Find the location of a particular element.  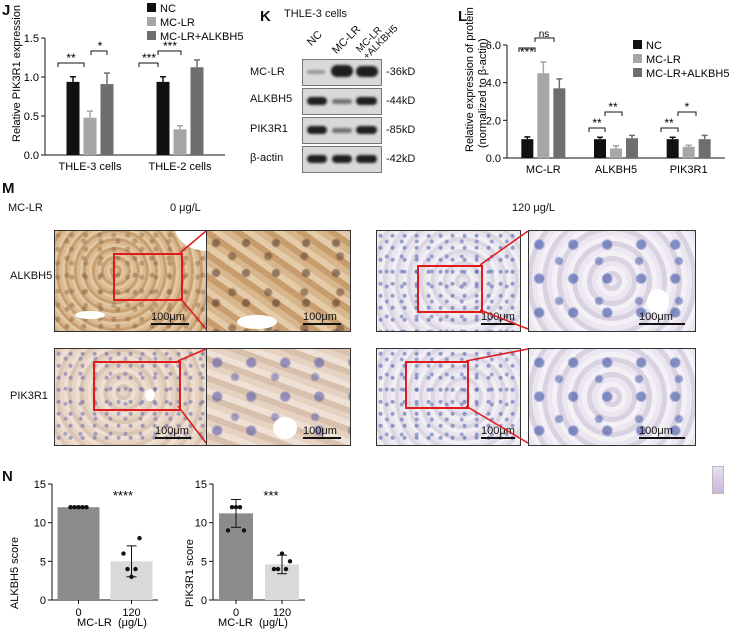

panel-label-m: M is located at coordinates (8, 188).